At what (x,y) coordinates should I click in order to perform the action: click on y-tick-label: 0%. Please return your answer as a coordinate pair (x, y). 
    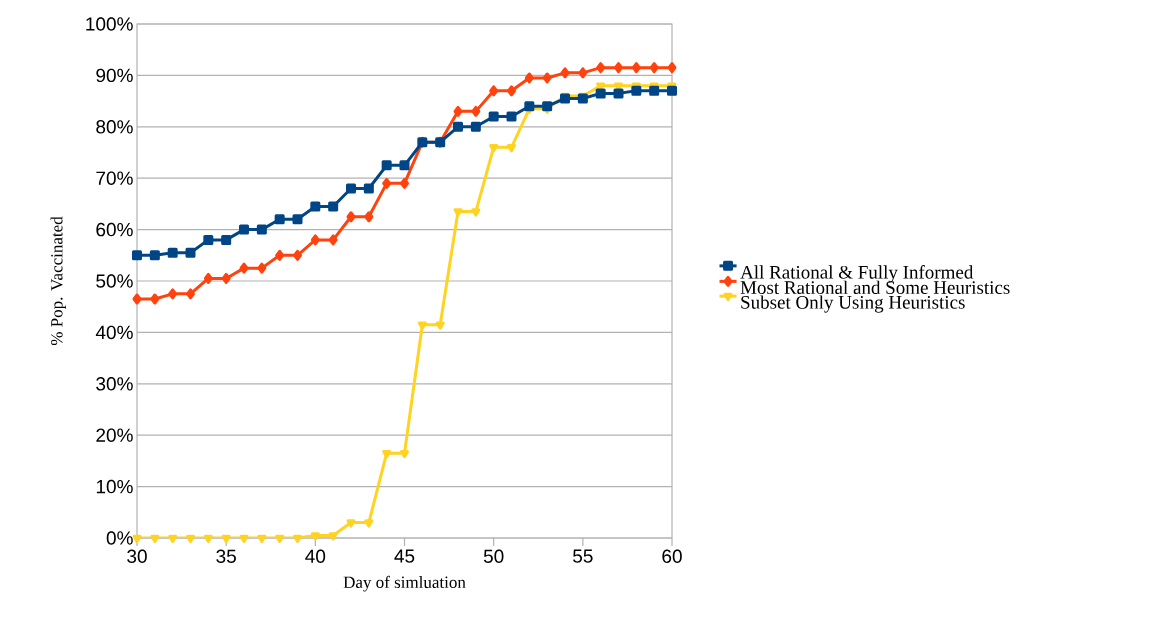
    Looking at the image, I should click on (119, 538).